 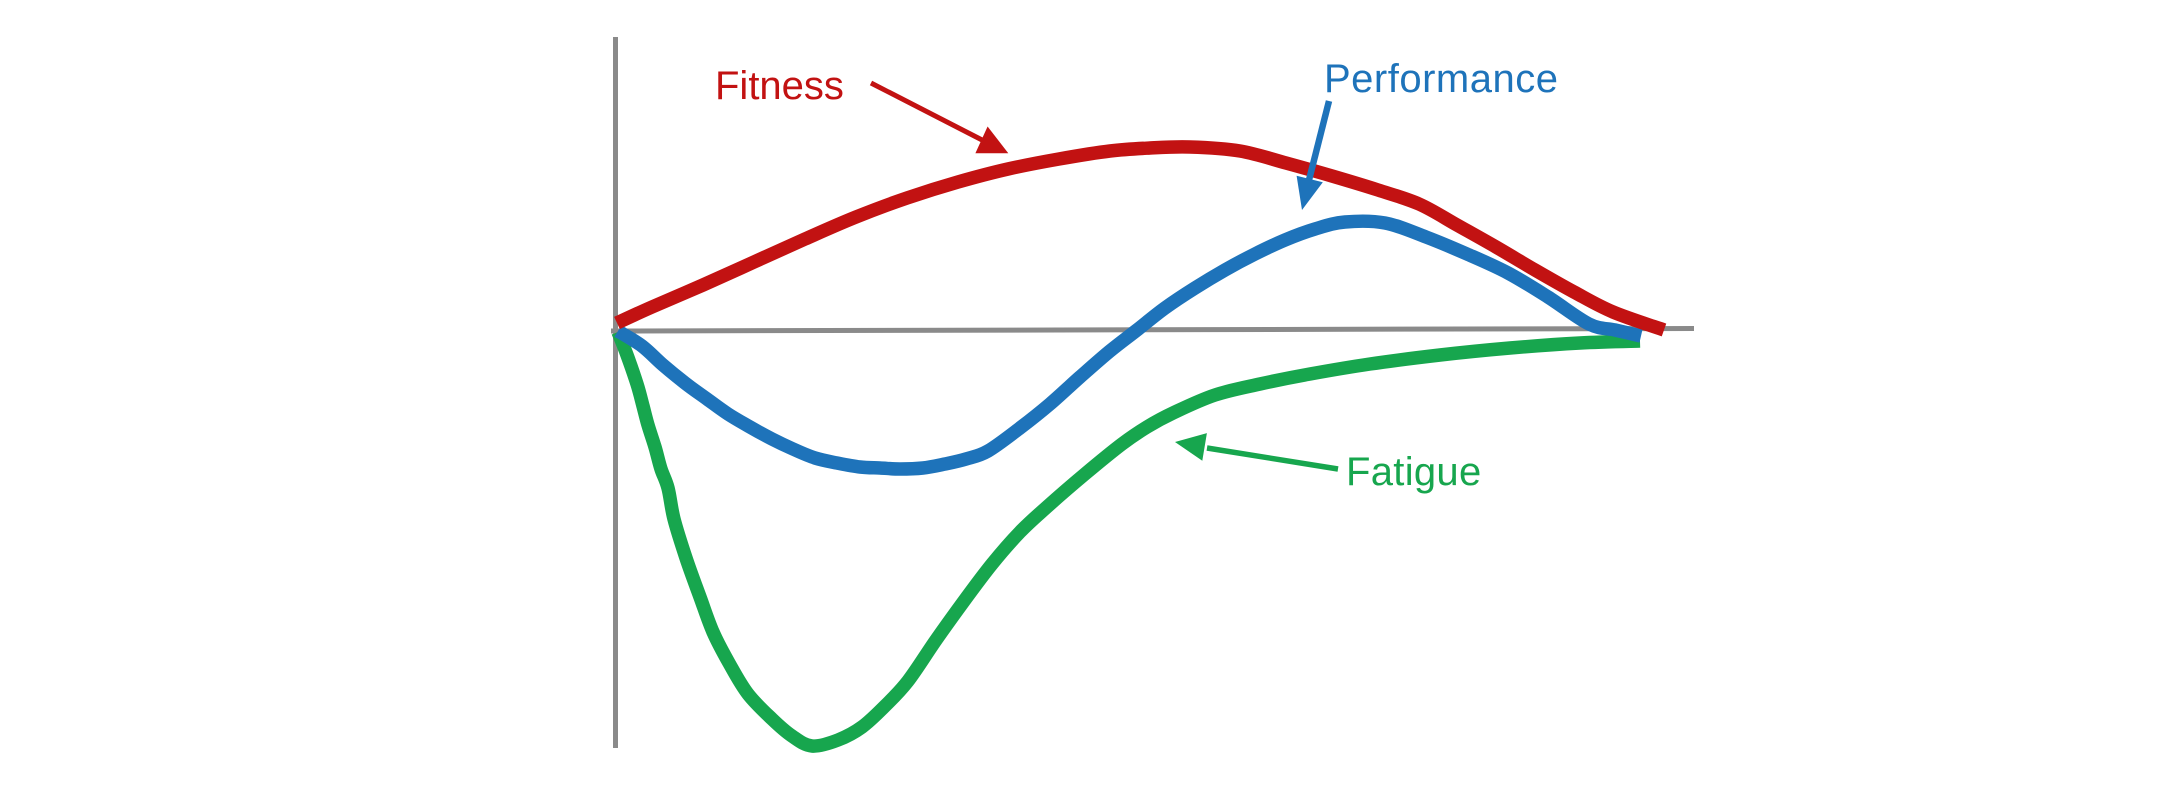 What do you see at coordinates (779, 86) in the screenshot?
I see `svg-text: Fitness` at bounding box center [779, 86].